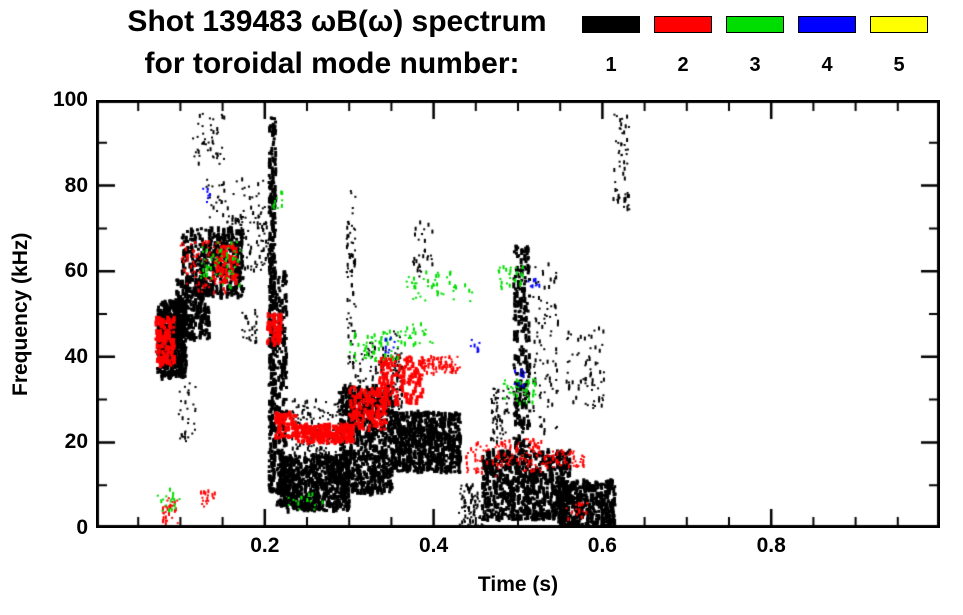 This screenshot has width=963, height=615. What do you see at coordinates (433, 545) in the screenshot?
I see `x-tick-label: 0.4` at bounding box center [433, 545].